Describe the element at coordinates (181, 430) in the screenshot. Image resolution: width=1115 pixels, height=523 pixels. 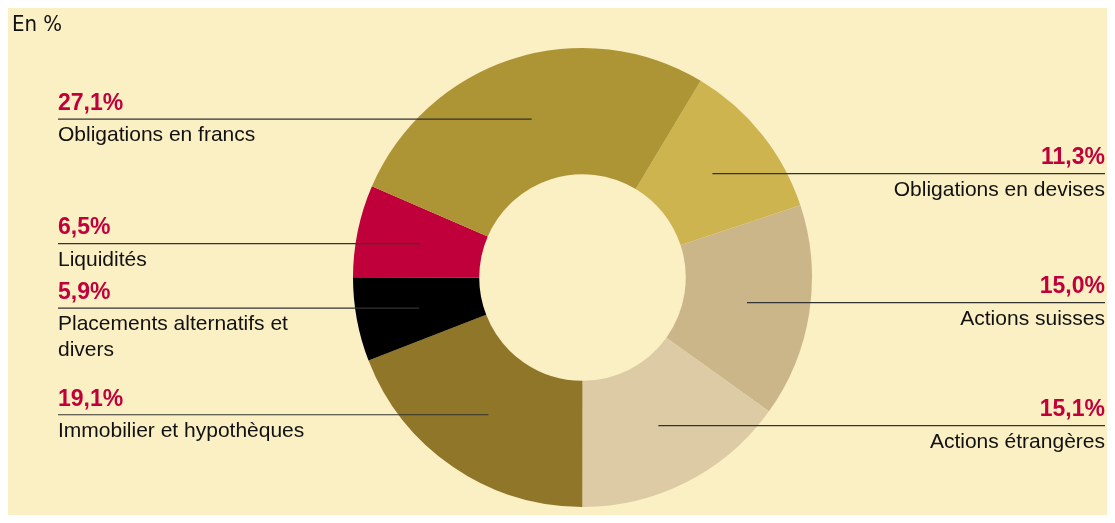
I see `slice-label: Immobilier et hypothèques` at that location.